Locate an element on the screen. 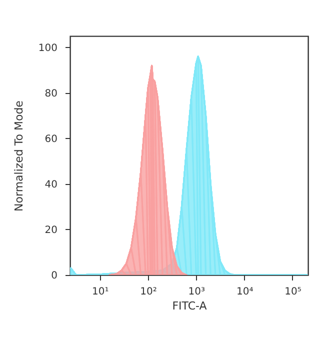 The width and height of the screenshot is (333, 350). x-tick-label: 10⁴ is located at coordinates (245, 292).